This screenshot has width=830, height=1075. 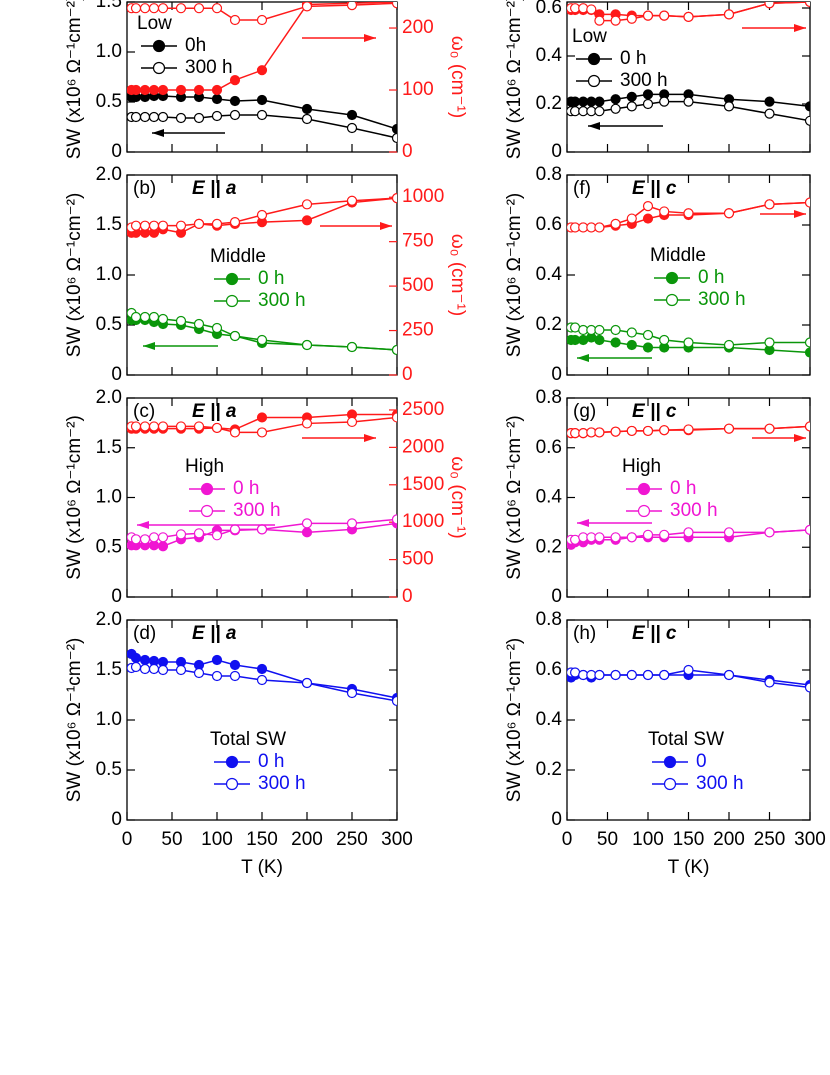 What do you see at coordinates (549, 274) in the screenshot?
I see `y-tick-label: 0.4` at bounding box center [549, 274].